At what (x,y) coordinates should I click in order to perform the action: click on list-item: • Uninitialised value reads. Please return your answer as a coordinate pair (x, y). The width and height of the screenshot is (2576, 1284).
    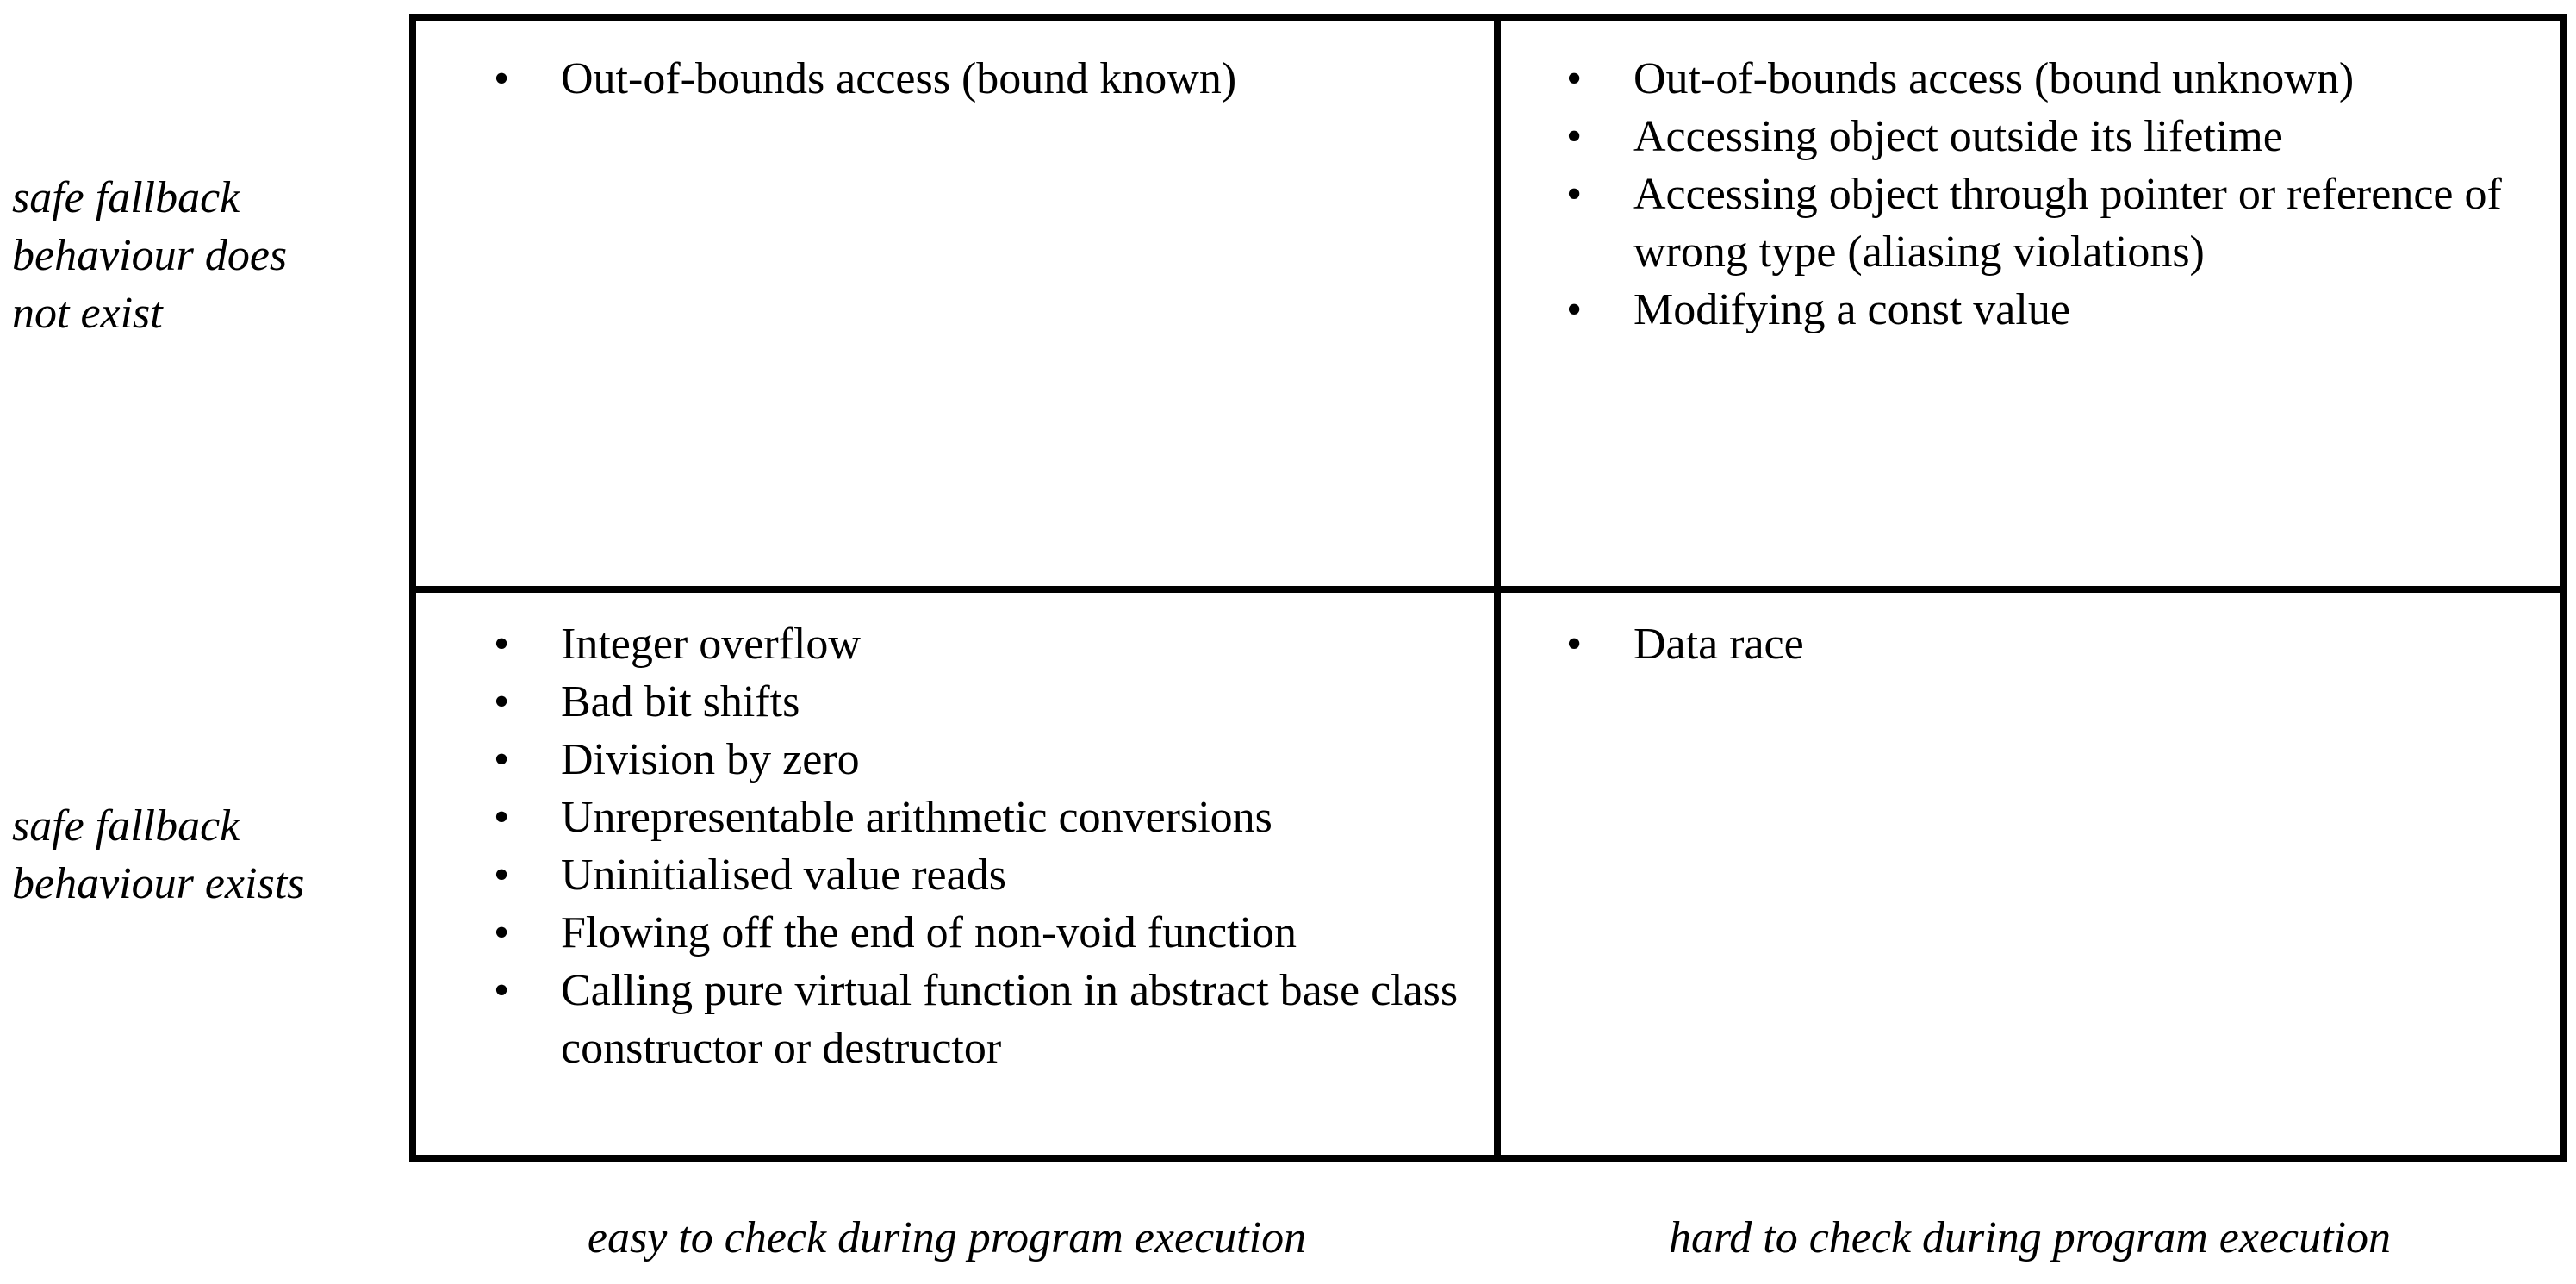
    Looking at the image, I should click on (986, 875).